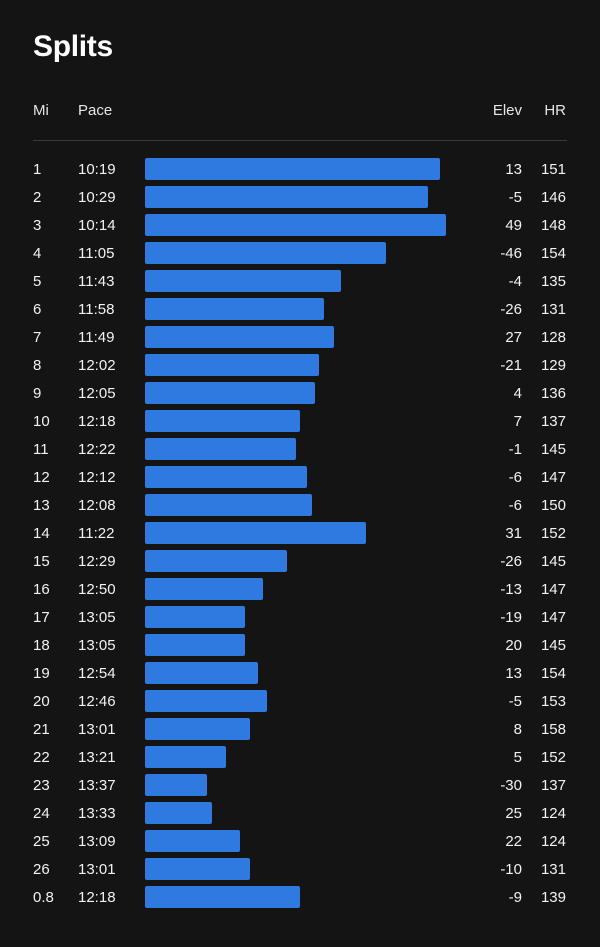 The width and height of the screenshot is (600, 947). I want to click on split-pace: 11:22, so click(96, 533).